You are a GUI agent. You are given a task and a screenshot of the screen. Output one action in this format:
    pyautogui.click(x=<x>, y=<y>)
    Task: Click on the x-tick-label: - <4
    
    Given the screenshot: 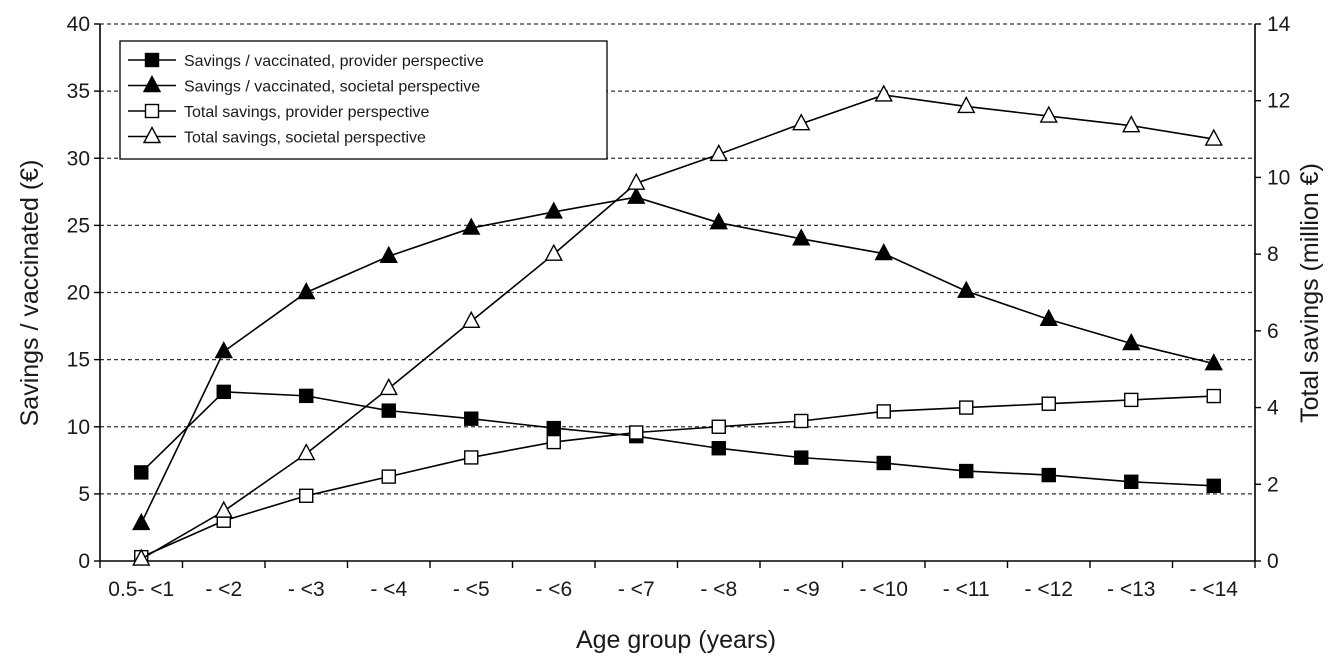 What is the action you would take?
    pyautogui.click(x=388, y=589)
    